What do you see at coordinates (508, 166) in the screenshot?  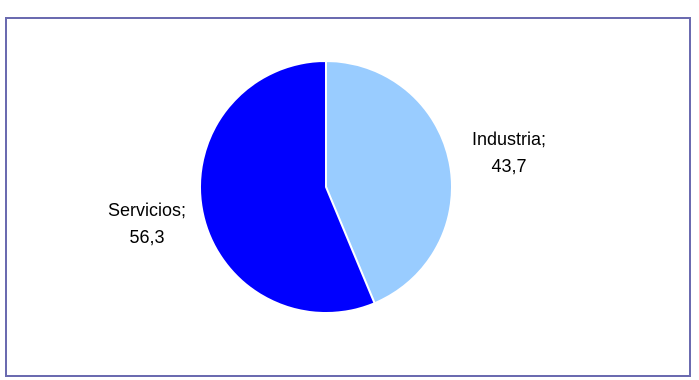 I see `slice-value-industria: 43,7` at bounding box center [508, 166].